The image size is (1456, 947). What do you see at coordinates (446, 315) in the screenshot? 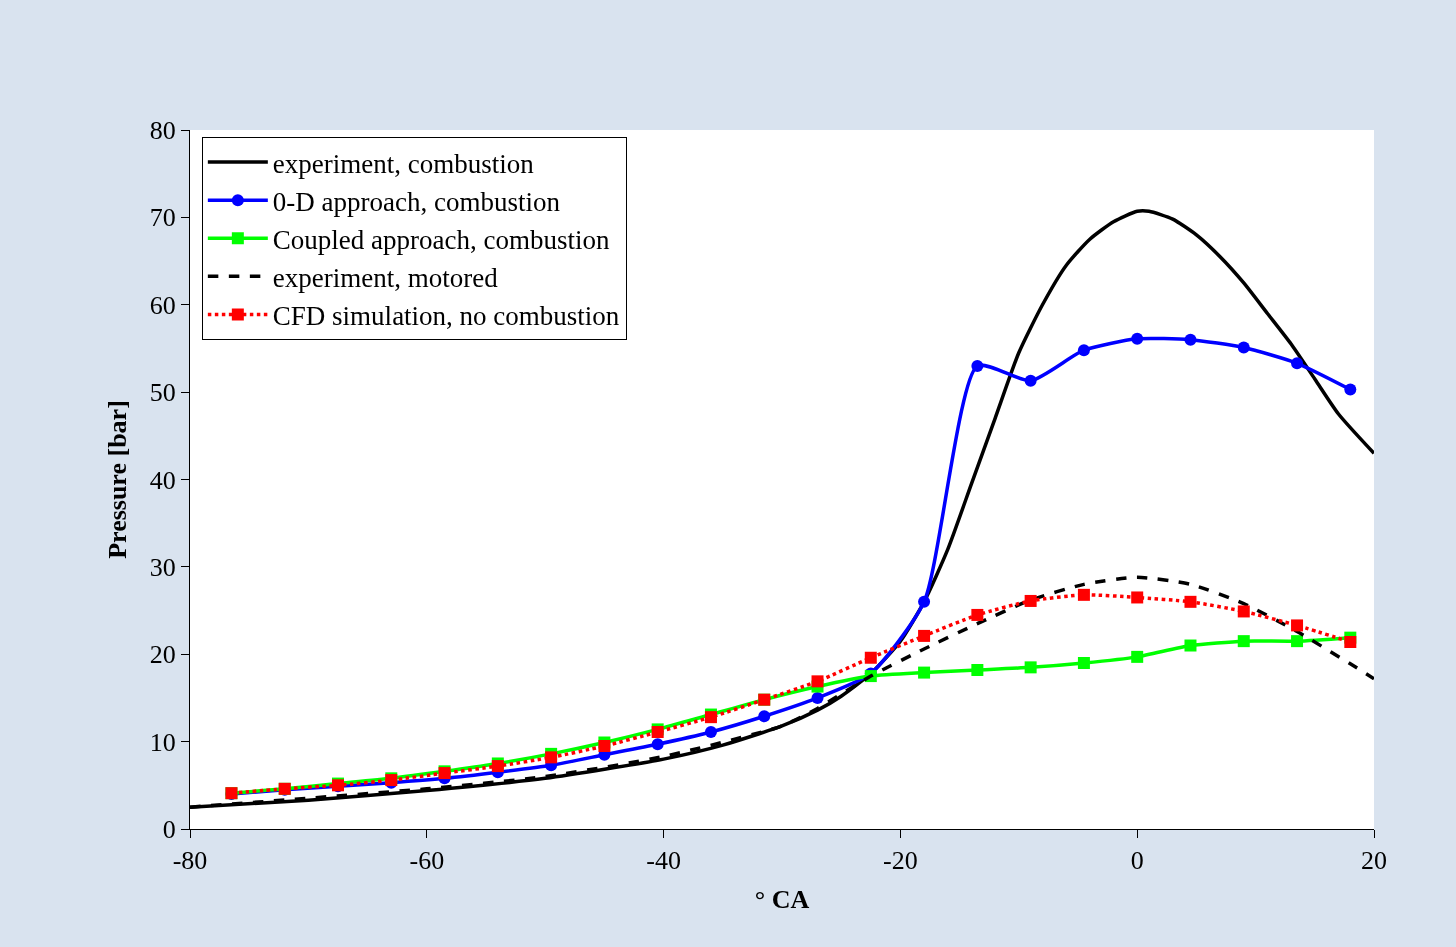
I see `legend-label: CFD simulation, no combustion` at bounding box center [446, 315].